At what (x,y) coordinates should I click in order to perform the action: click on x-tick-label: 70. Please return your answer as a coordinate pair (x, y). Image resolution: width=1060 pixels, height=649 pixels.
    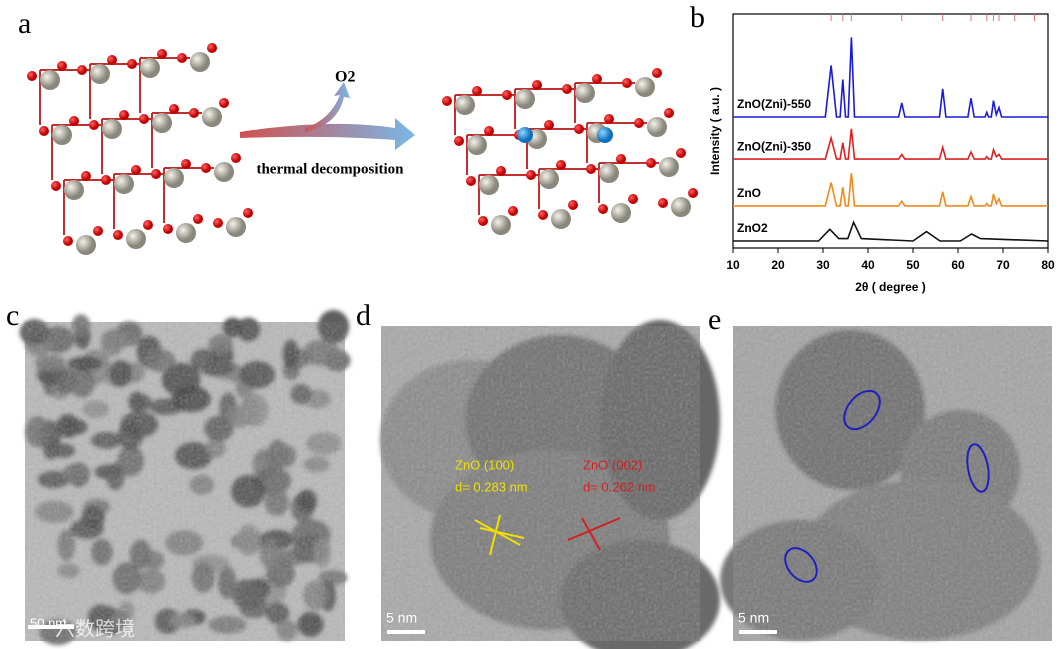
    Looking at the image, I should click on (1003, 265).